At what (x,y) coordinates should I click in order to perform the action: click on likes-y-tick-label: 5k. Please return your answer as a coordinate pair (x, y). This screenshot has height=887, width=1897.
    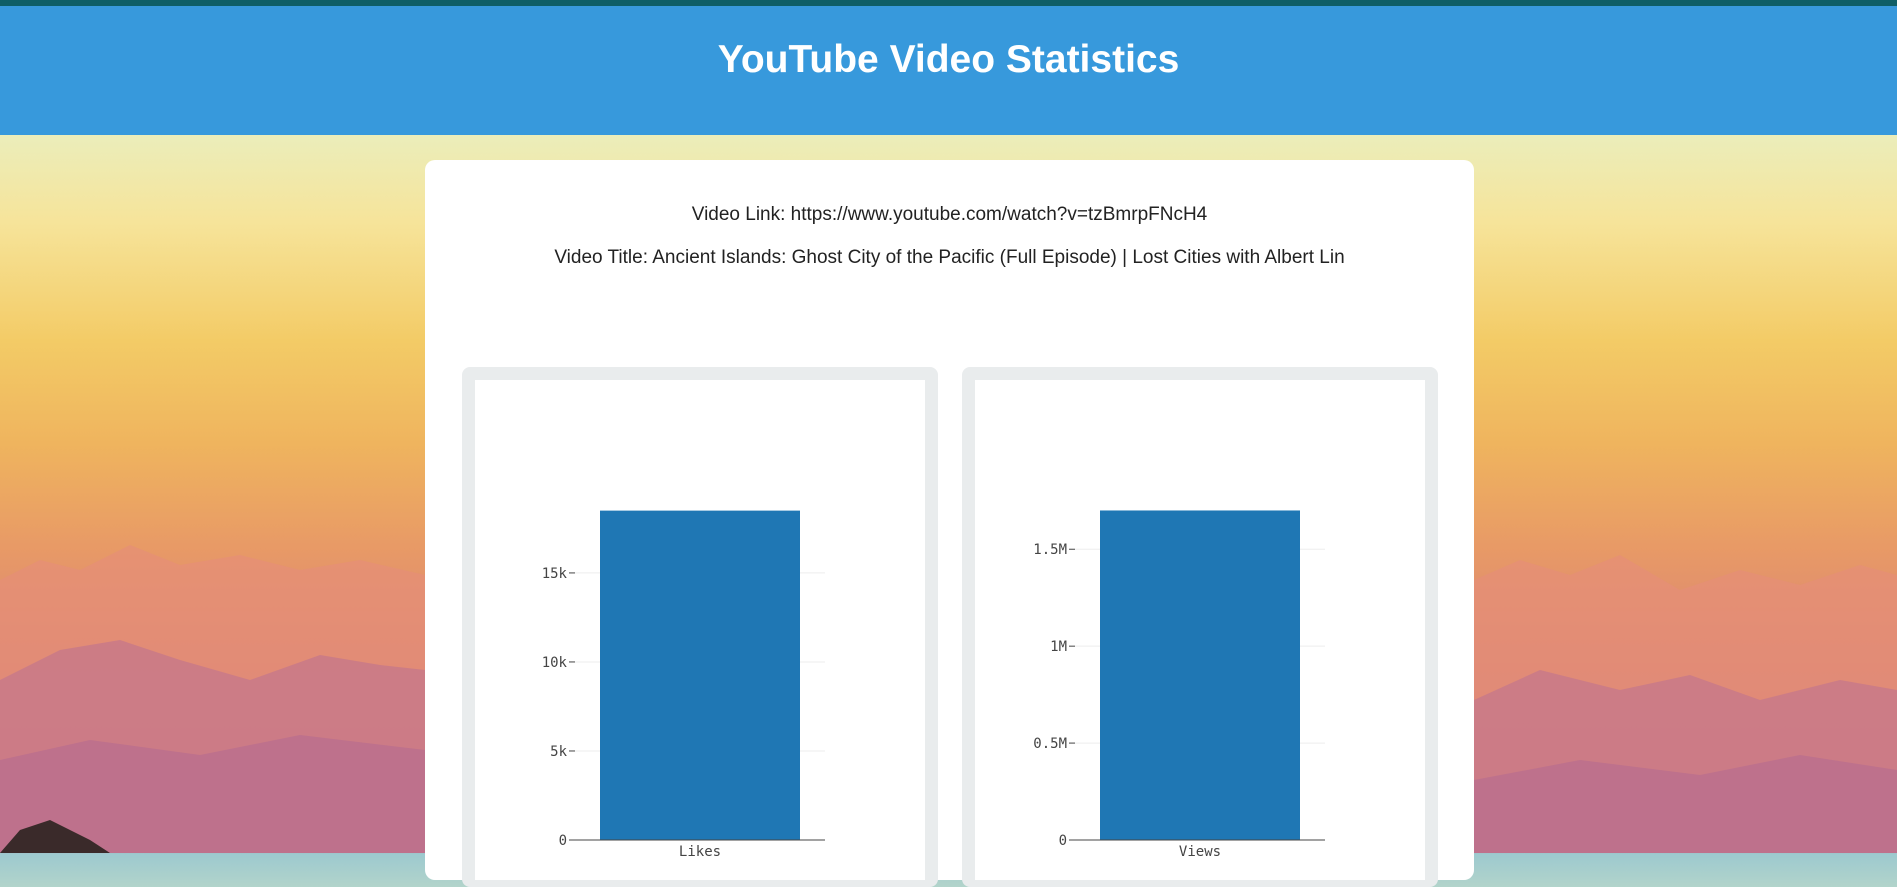
    Looking at the image, I should click on (558, 752).